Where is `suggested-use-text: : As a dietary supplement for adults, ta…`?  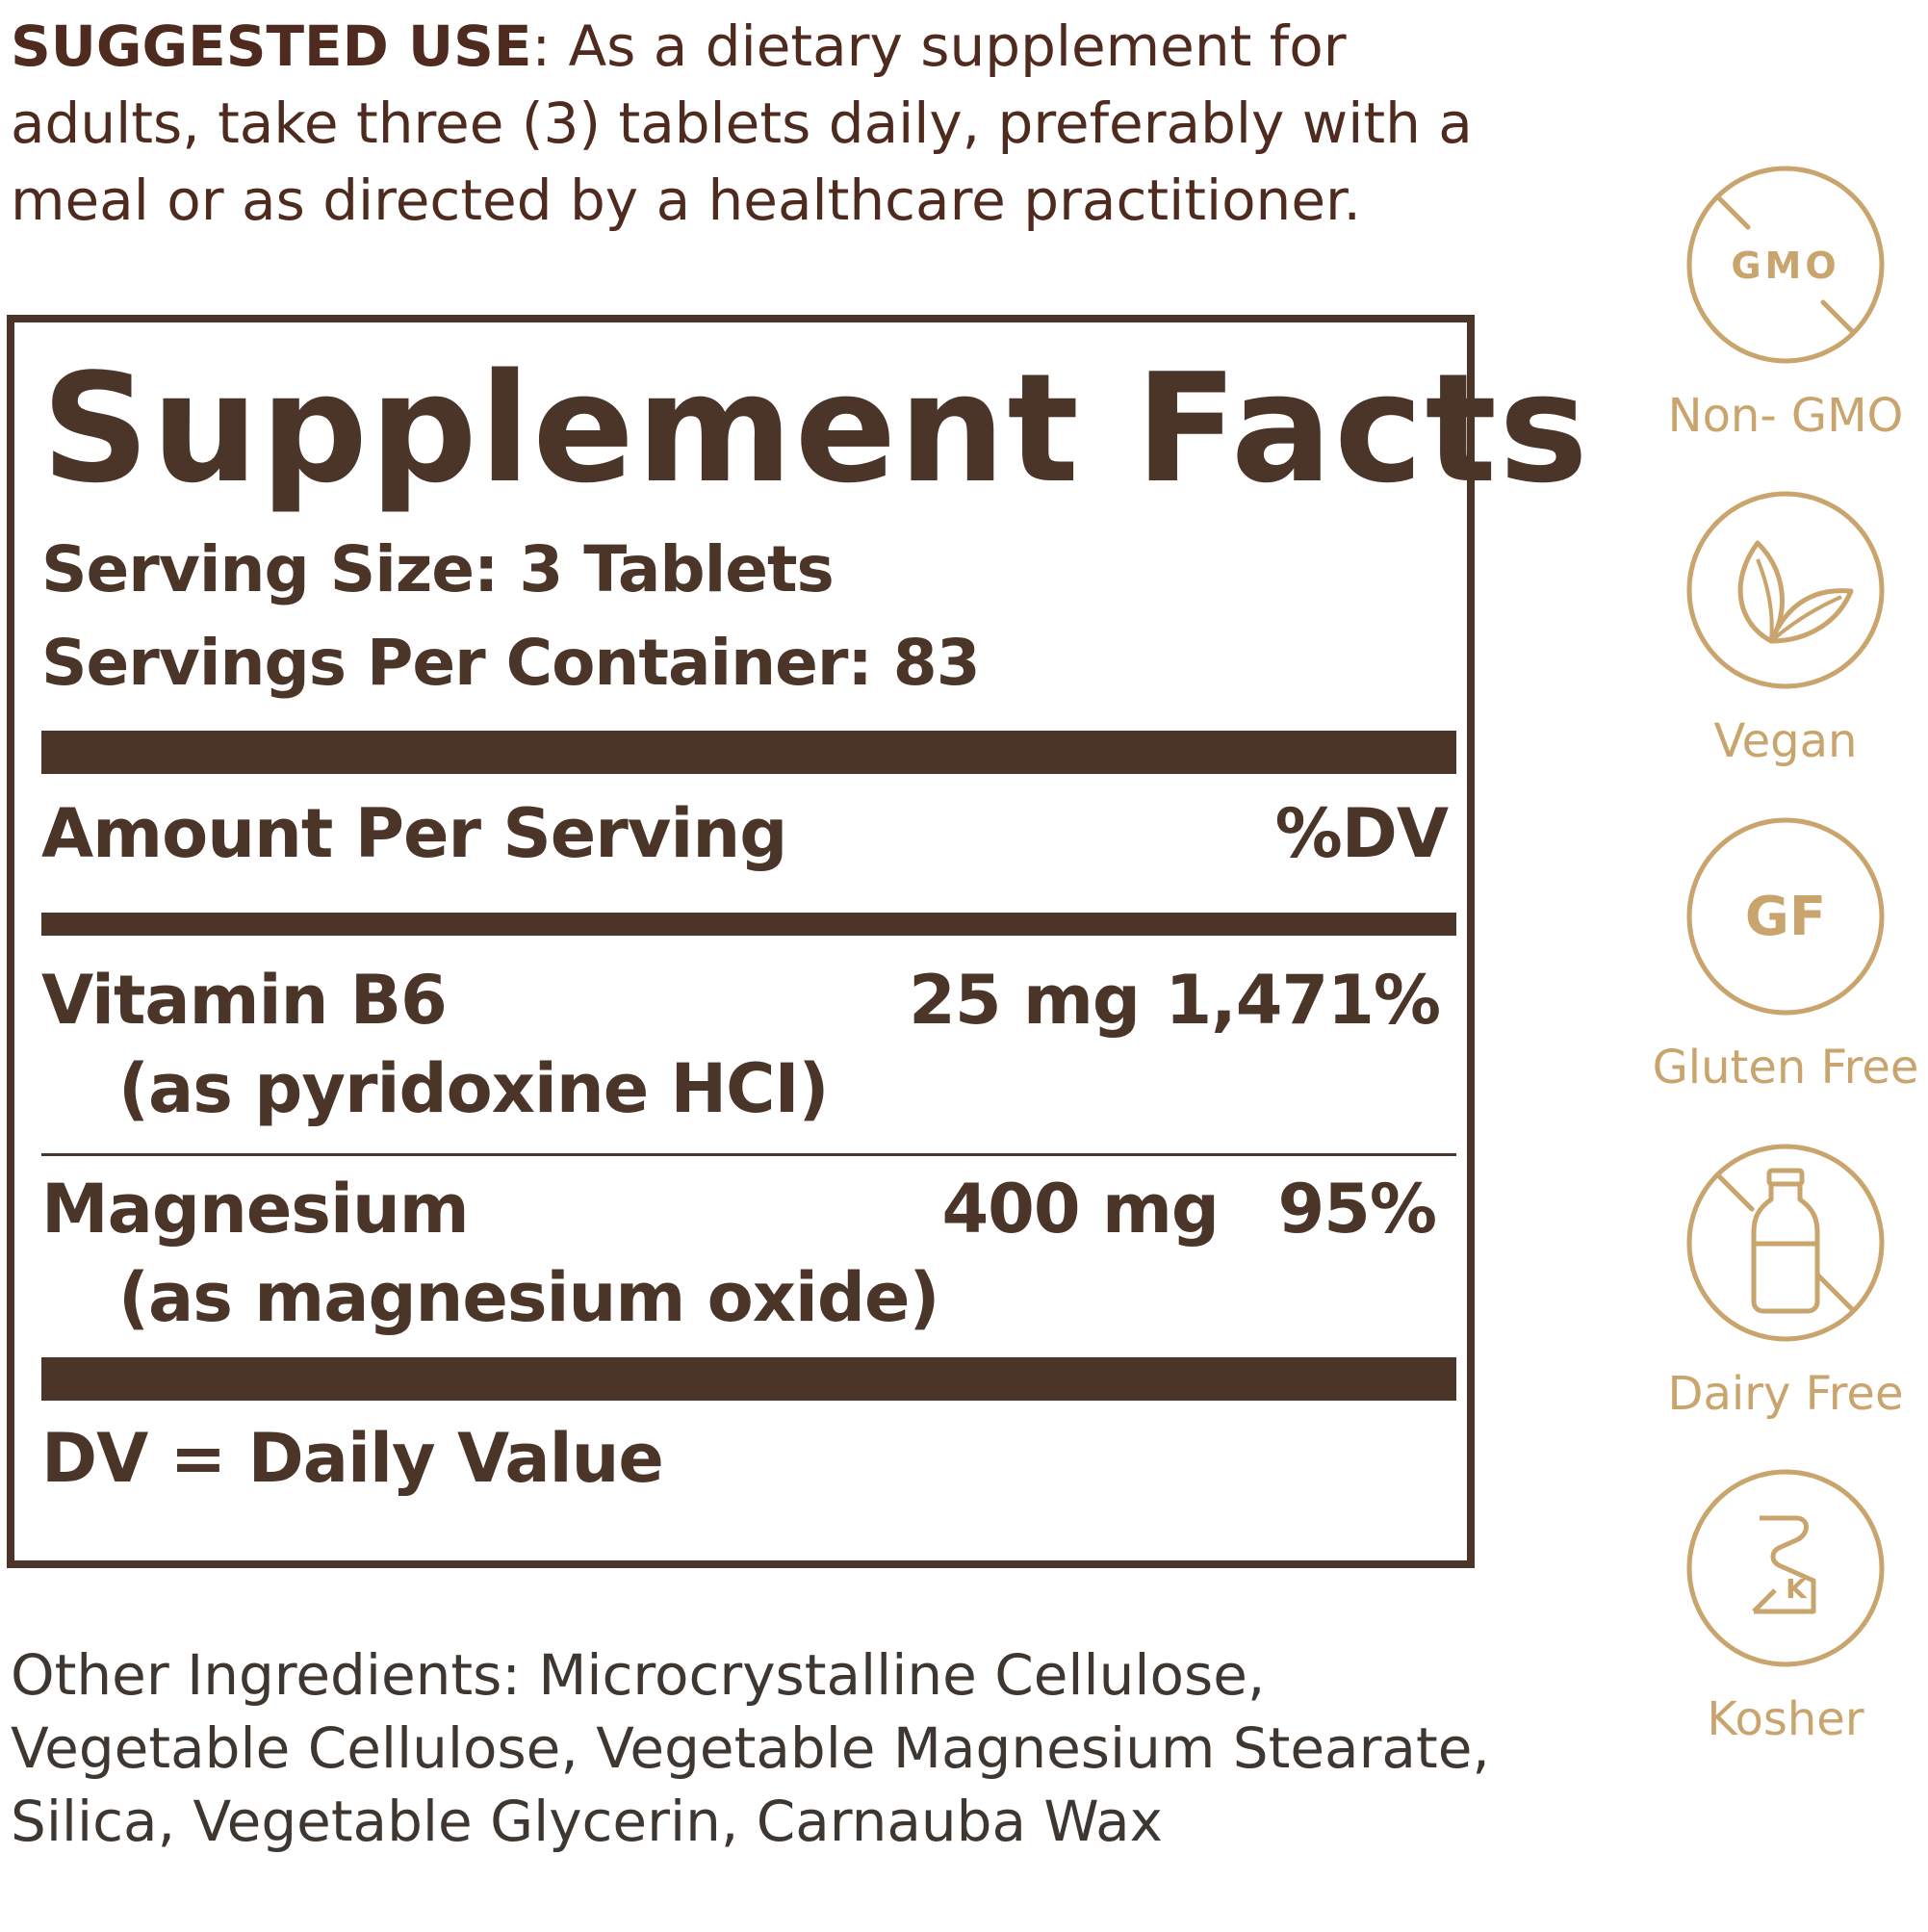 suggested-use-text: : As a dietary supplement for adults, ta… is located at coordinates (742, 123).